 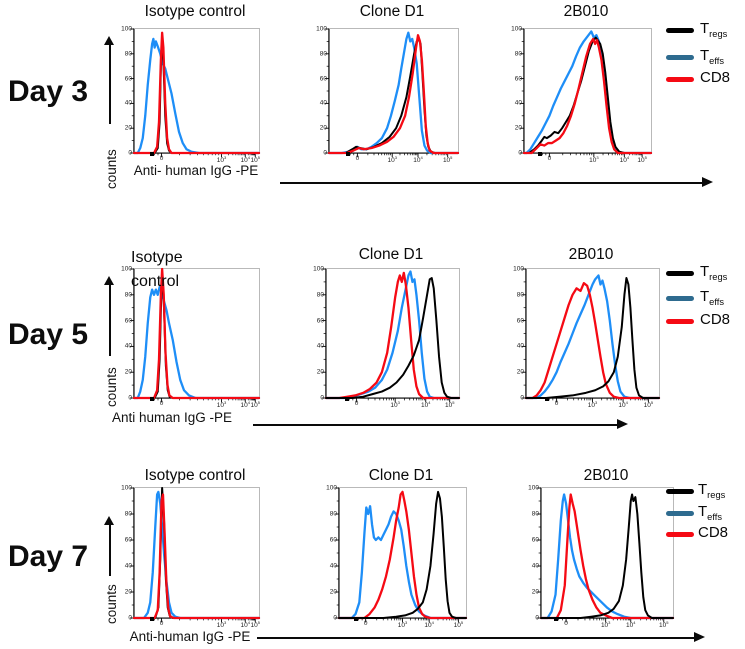 What do you see at coordinates (492, 183) in the screenshot?
I see `x-axis-arrow-shaft` at bounding box center [492, 183].